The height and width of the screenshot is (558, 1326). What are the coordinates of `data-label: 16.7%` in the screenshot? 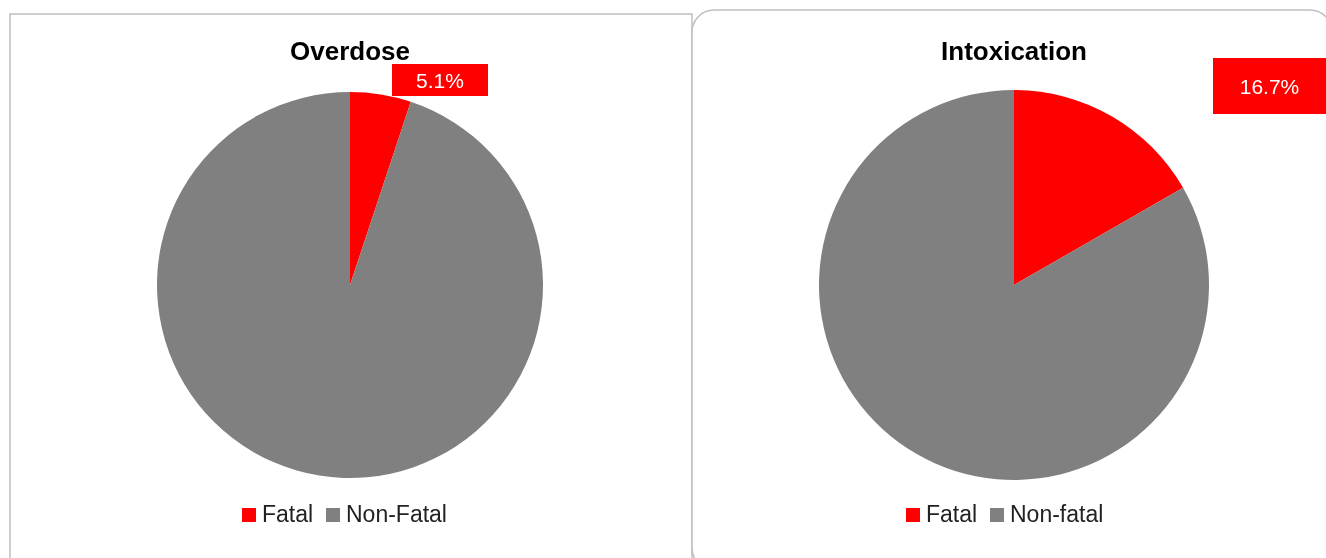 It's located at (1269, 86).